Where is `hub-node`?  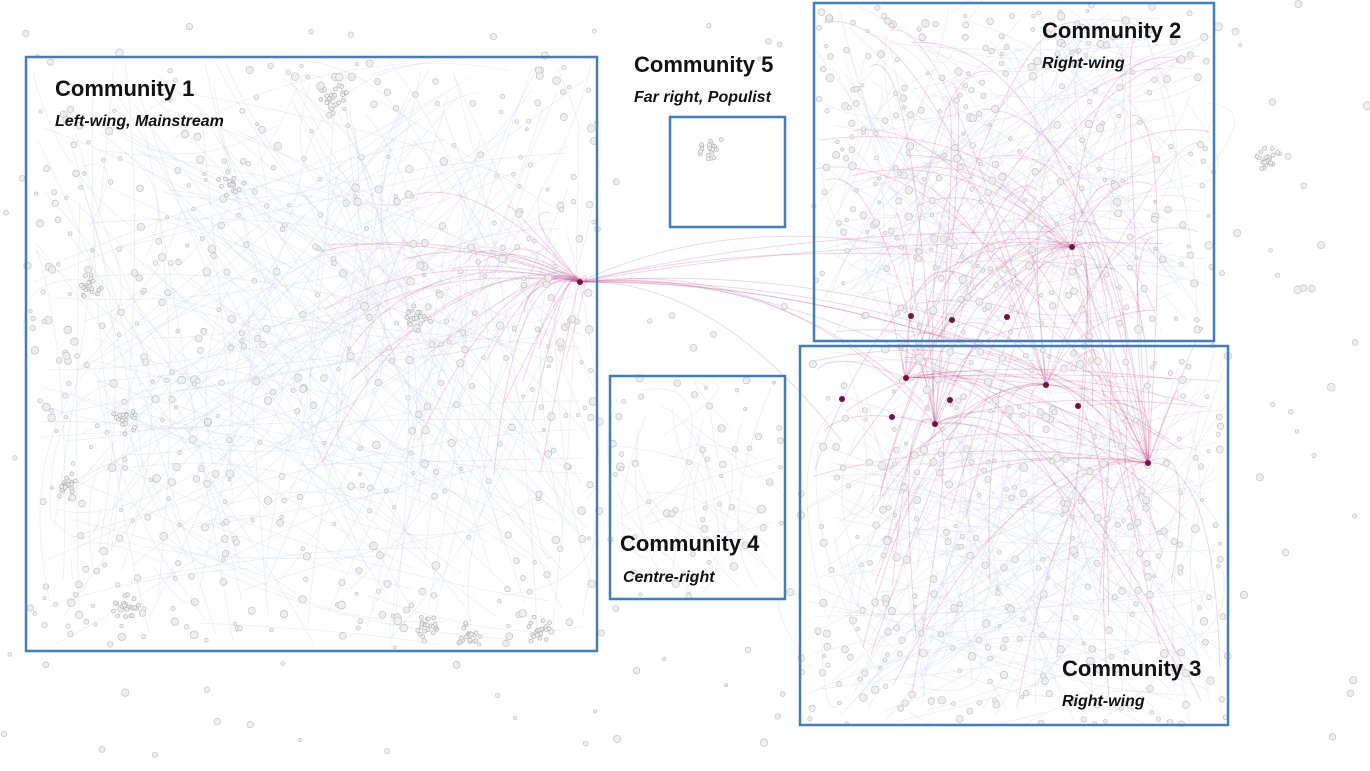
hub-node is located at coordinates (952, 320).